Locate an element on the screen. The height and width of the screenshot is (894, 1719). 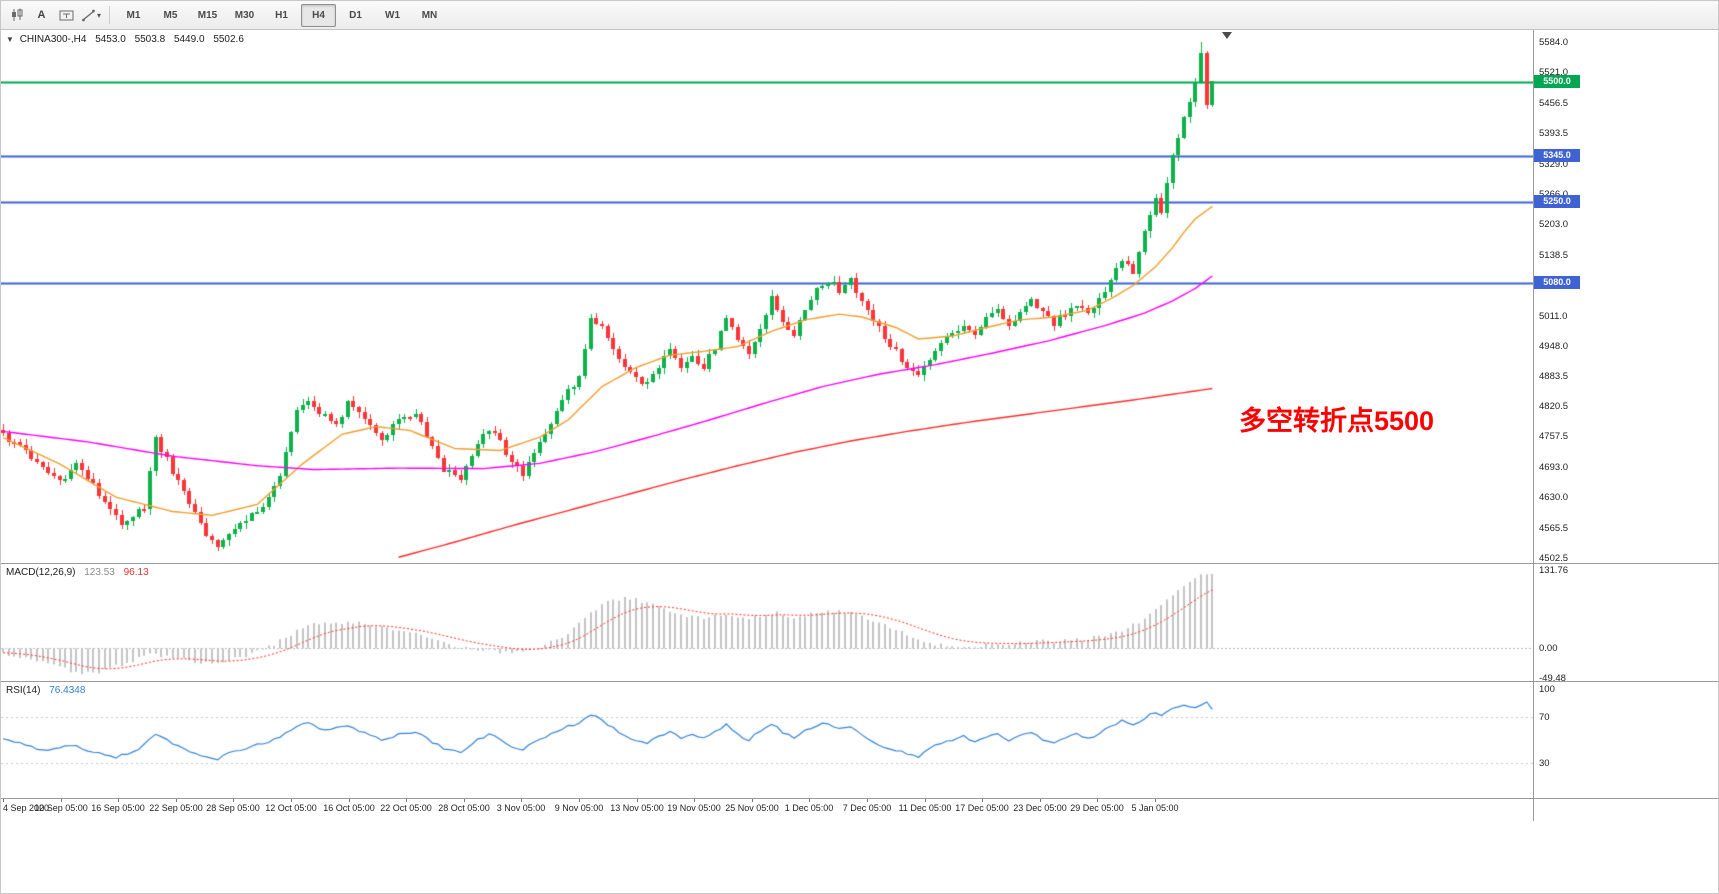
rsi-axis-tick: 30 is located at coordinates (1544, 764).